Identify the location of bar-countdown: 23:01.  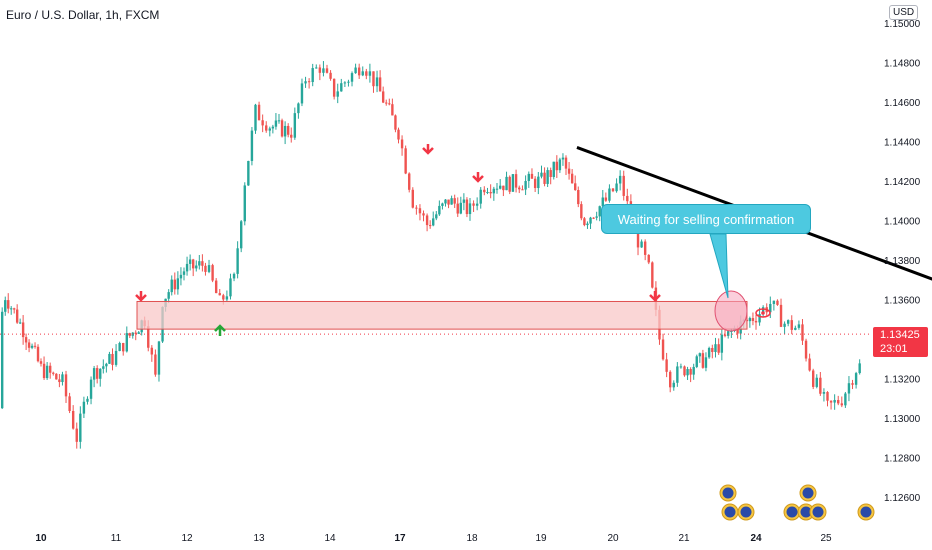
(894, 349).